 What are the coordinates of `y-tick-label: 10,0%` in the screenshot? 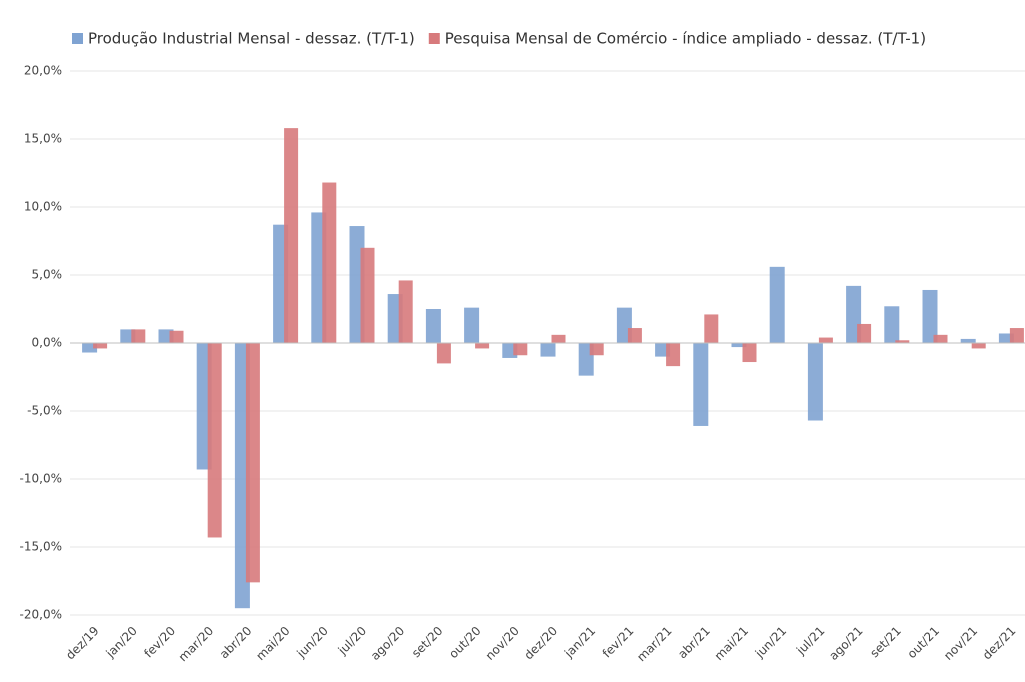 It's located at (43, 207).